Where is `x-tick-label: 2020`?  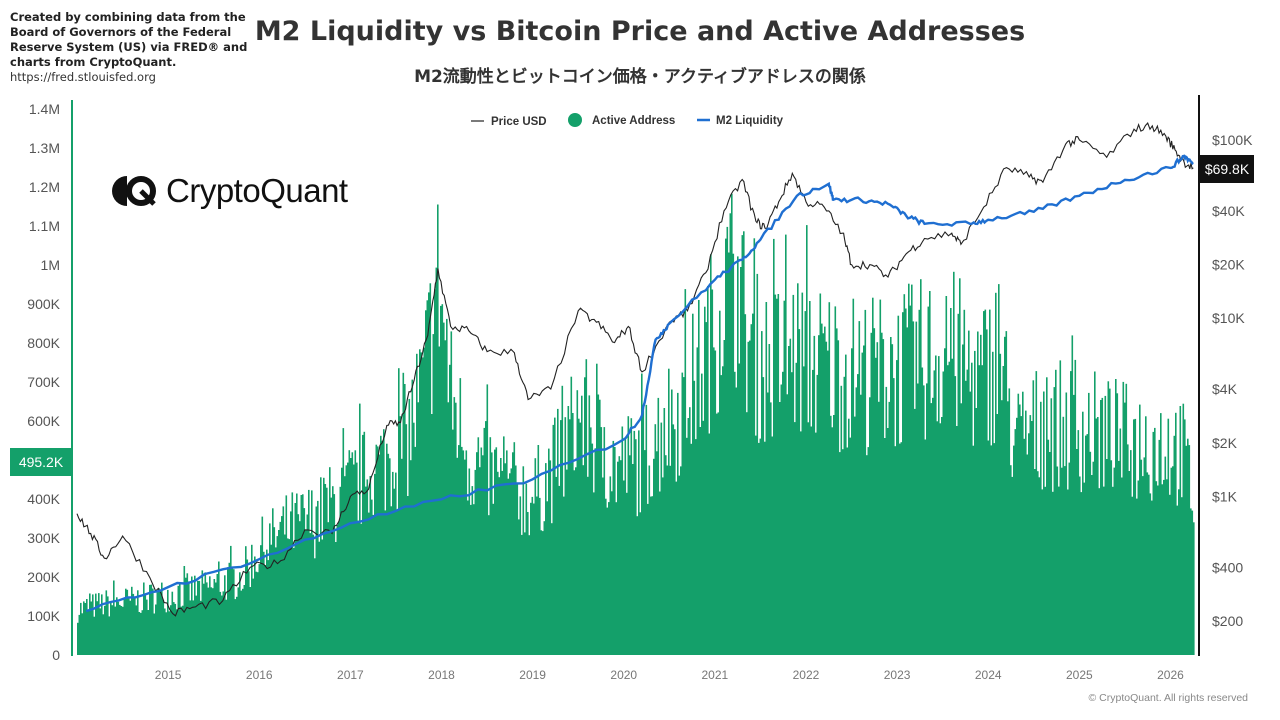 x-tick-label: 2020 is located at coordinates (623, 675).